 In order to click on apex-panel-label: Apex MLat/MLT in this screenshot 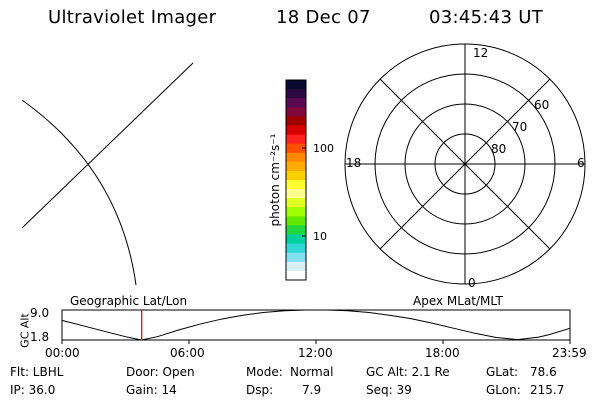, I will do `click(458, 301)`.